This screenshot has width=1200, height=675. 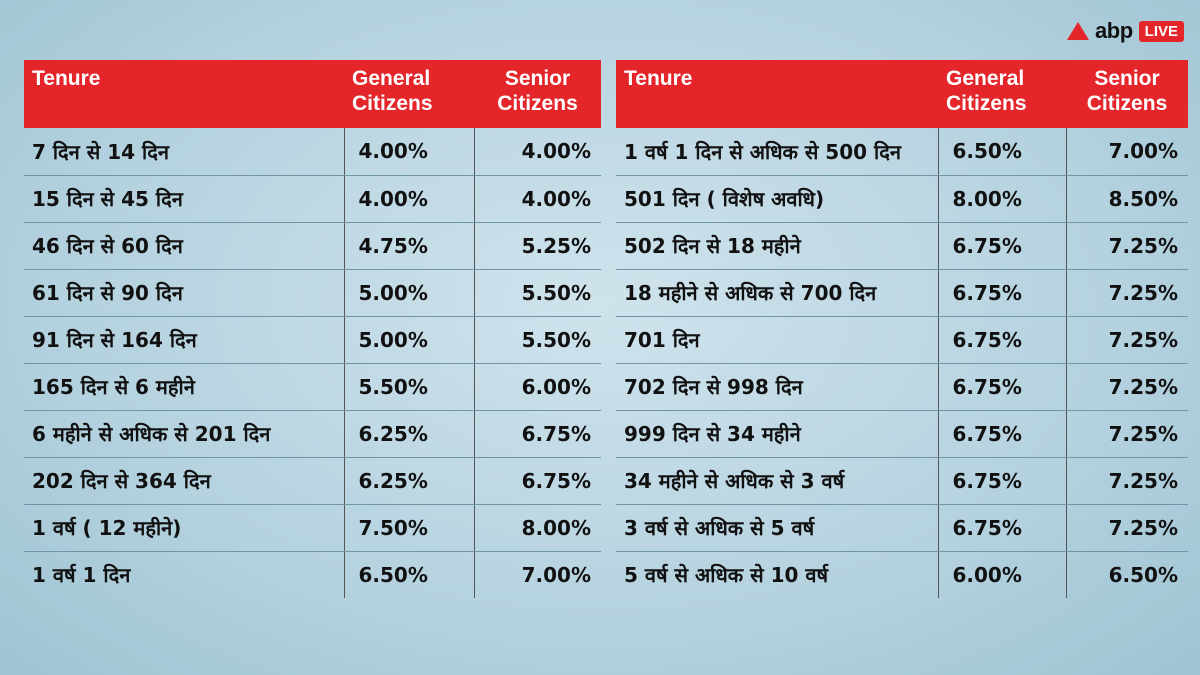 I want to click on tenure-cell: 7 दिन से 14 दिन, so click(x=184, y=152).